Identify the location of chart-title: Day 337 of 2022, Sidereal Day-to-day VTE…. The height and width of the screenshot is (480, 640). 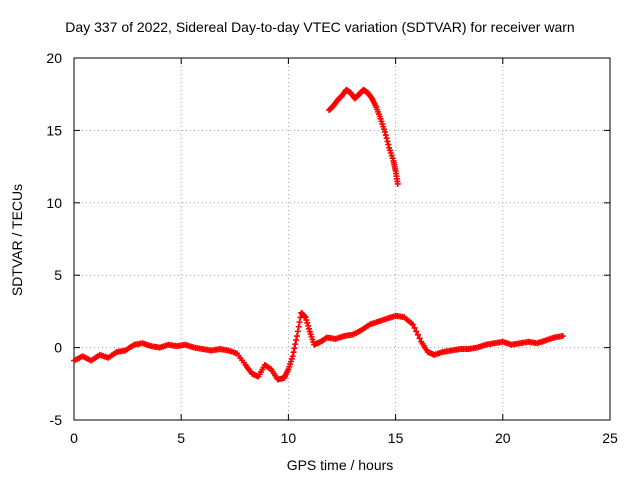
(320, 27).